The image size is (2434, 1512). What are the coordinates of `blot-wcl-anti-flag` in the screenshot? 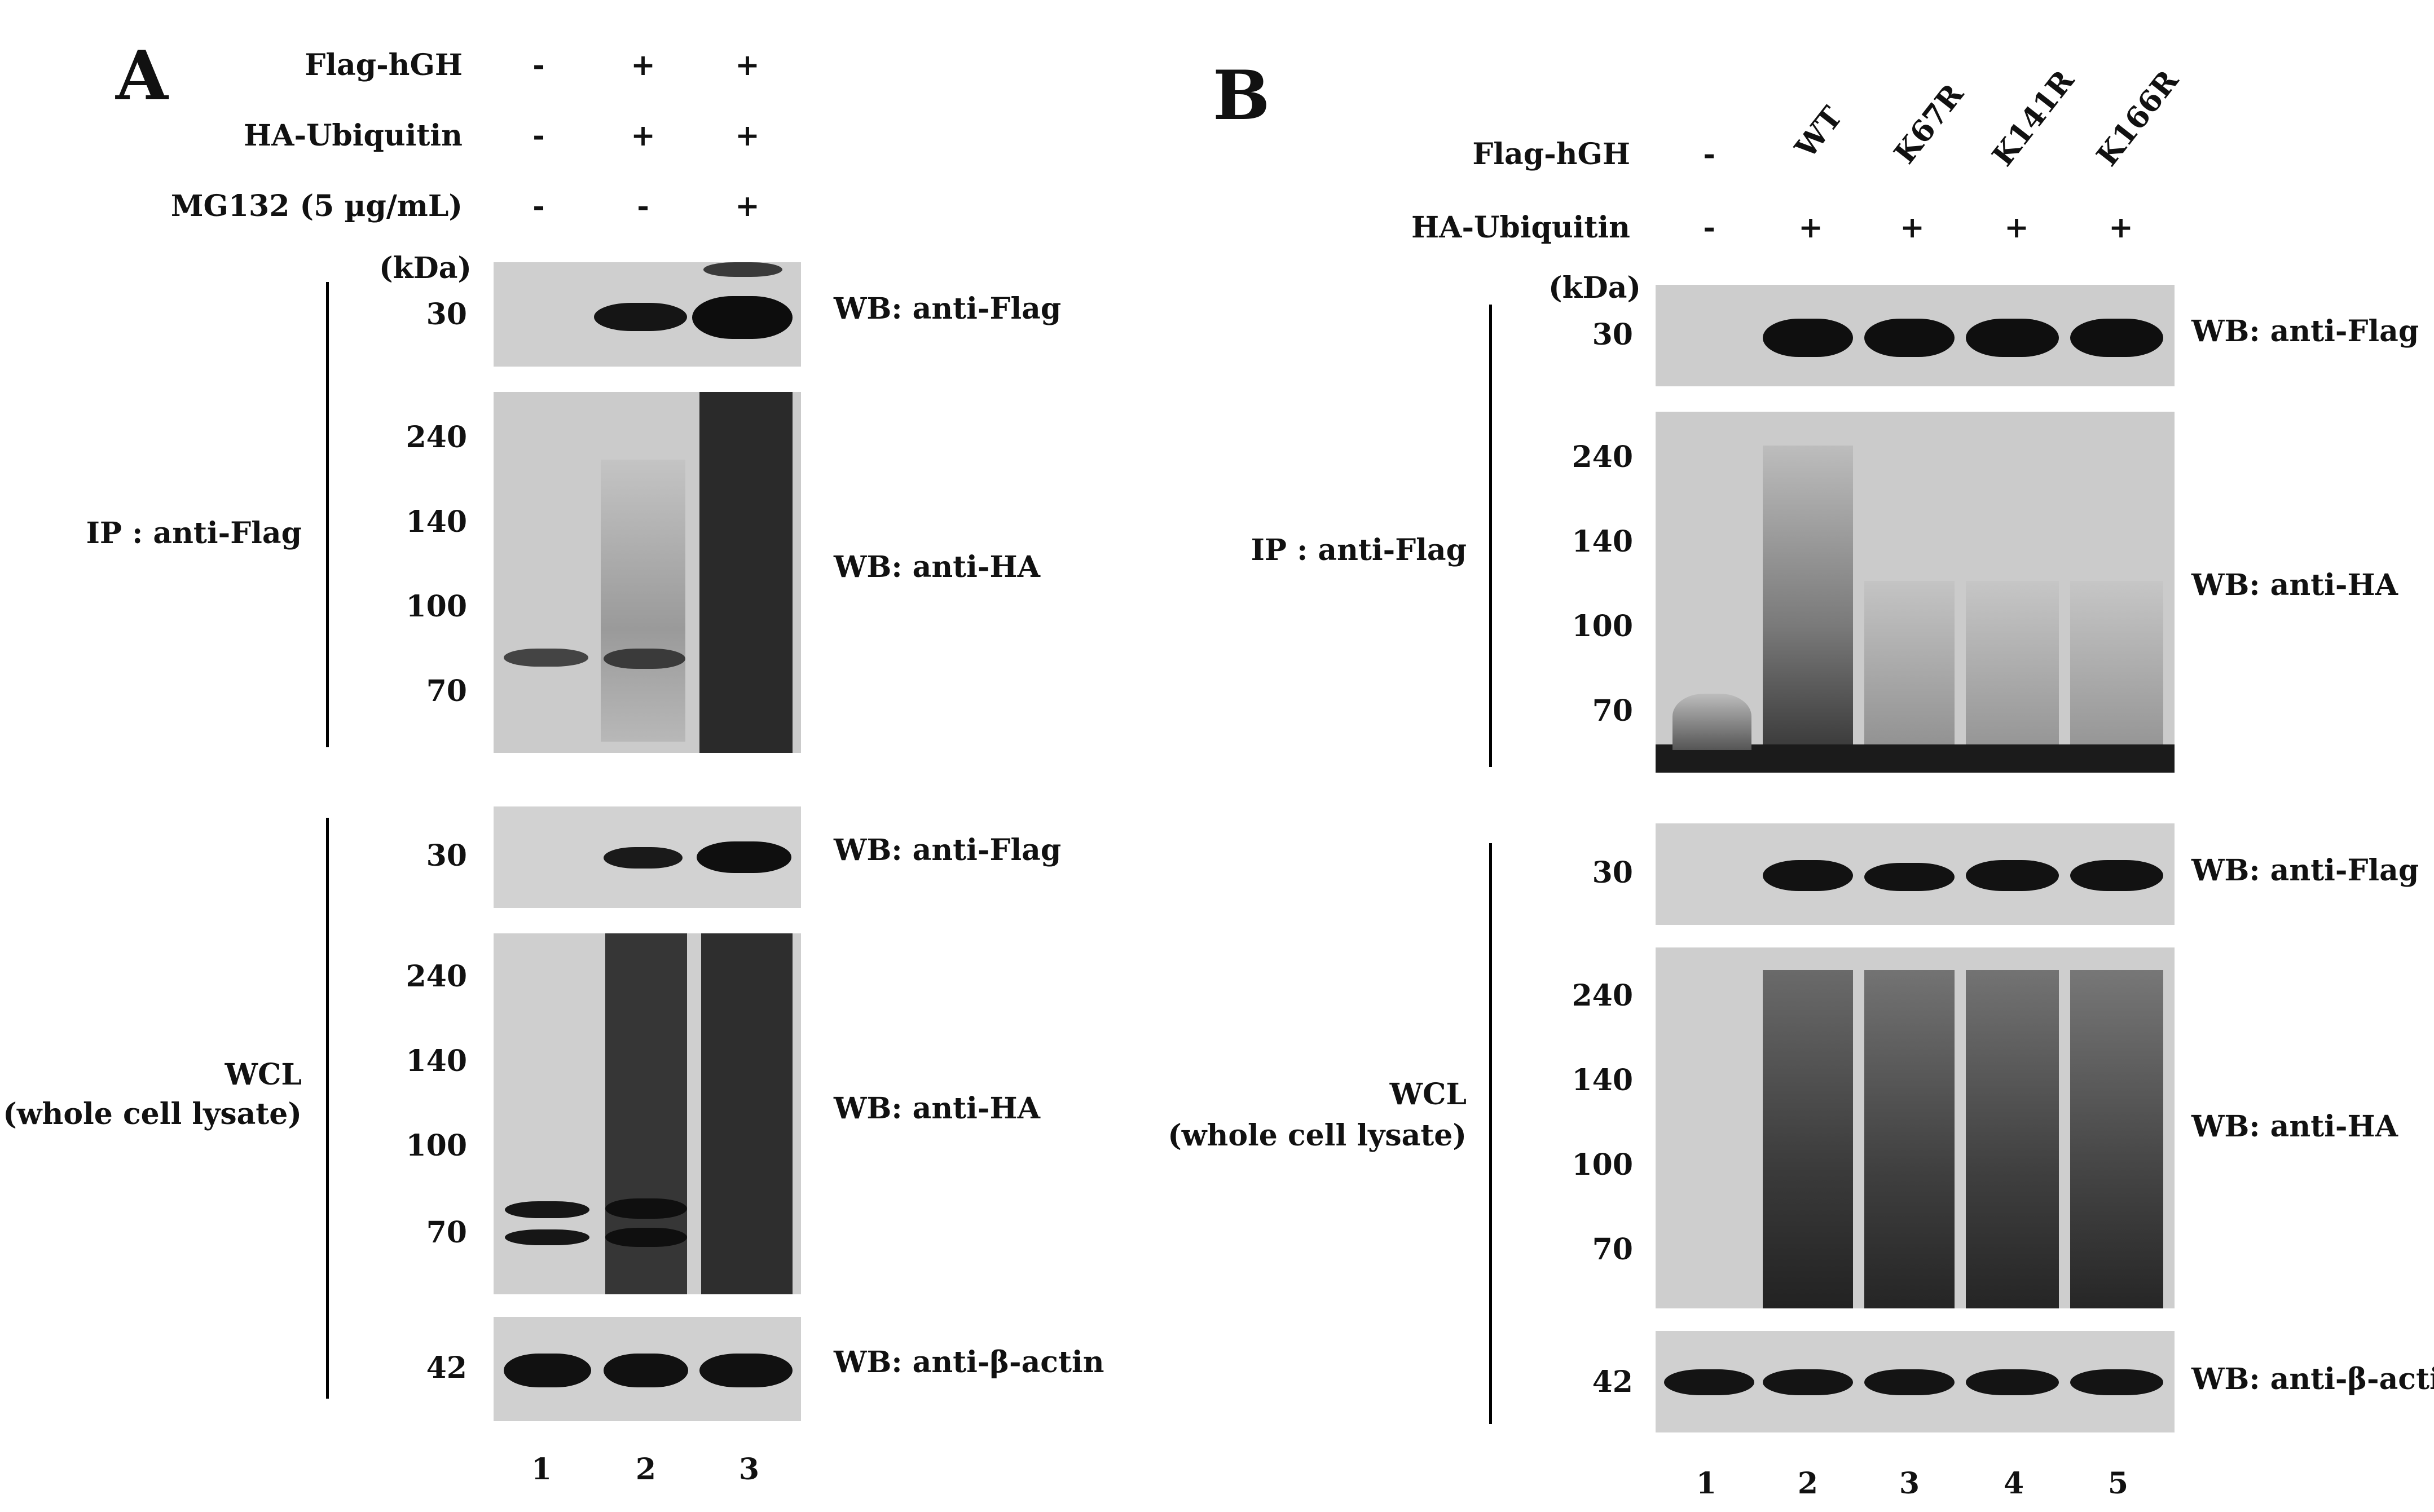 It's located at (1915, 874).